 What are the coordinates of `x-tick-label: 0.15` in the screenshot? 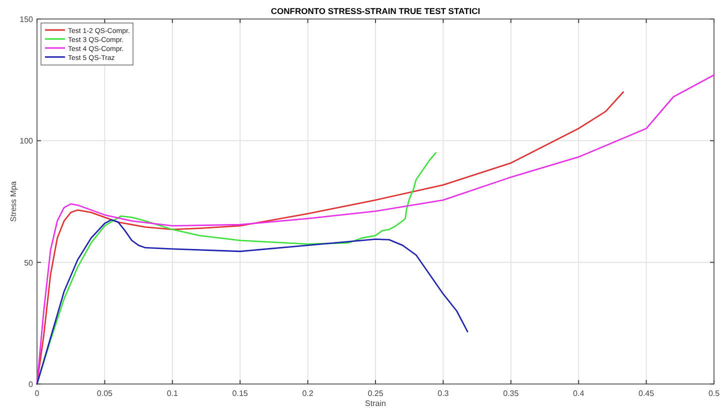 It's located at (240, 393).